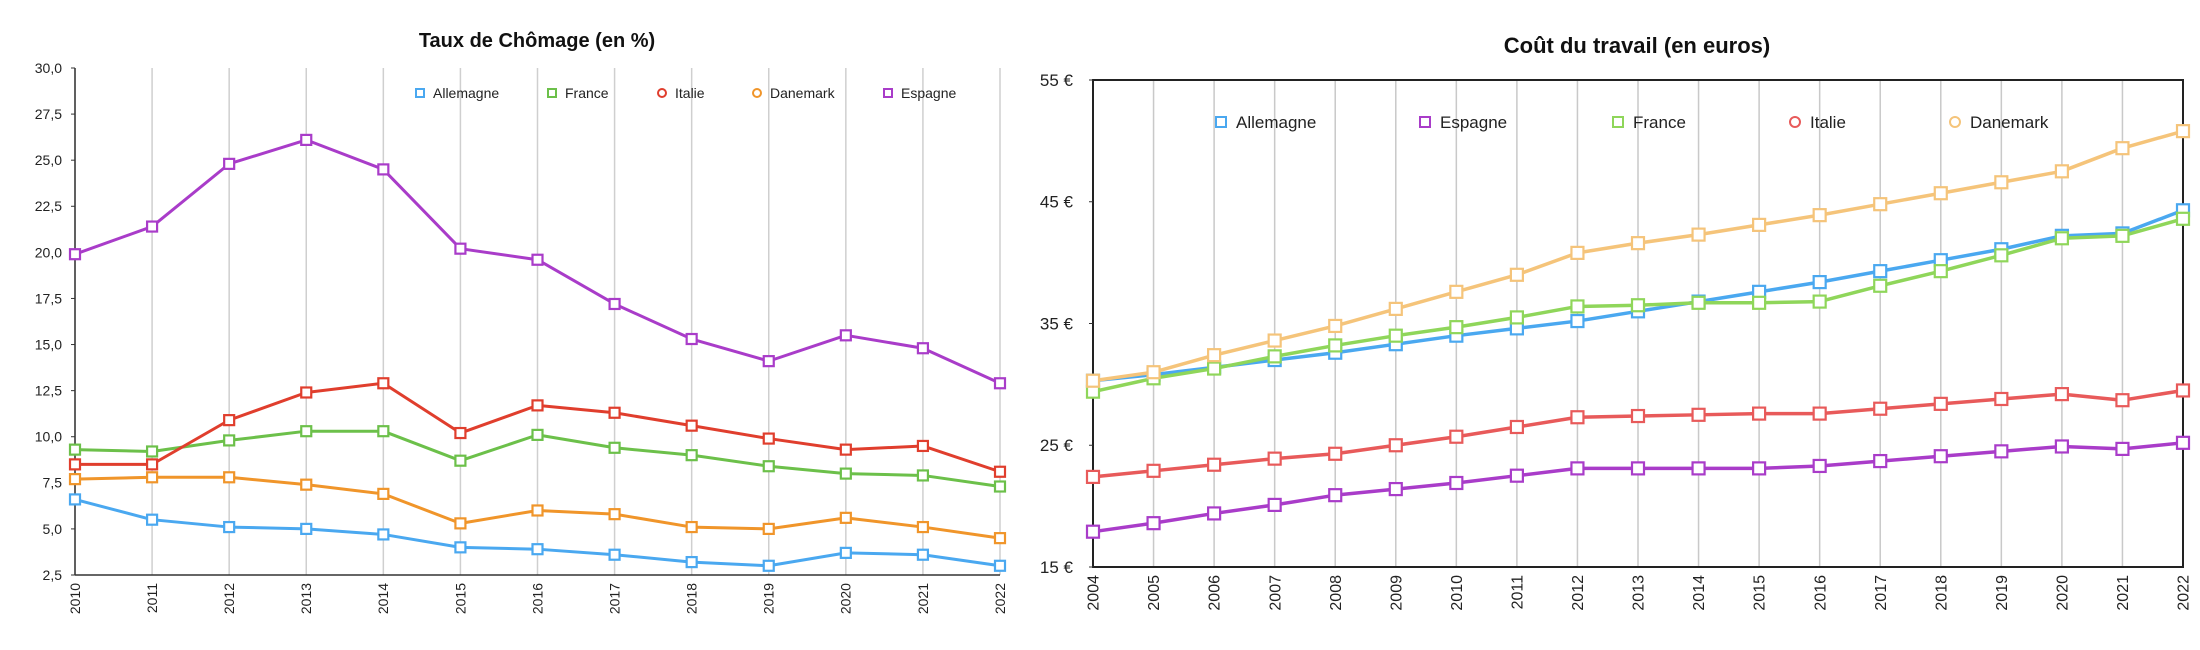 Image resolution: width=2200 pixels, height=650 pixels. What do you see at coordinates (1154, 593) in the screenshot?
I see `labour-cost-x-tick-label: 2005` at bounding box center [1154, 593].